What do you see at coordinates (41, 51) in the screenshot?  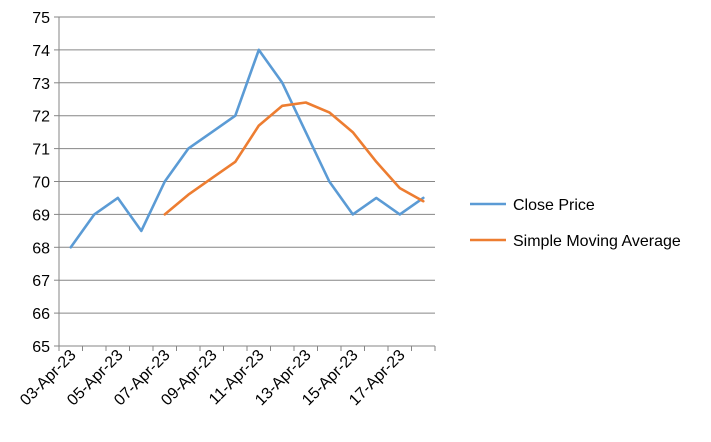 I see `y-tick-label: 74` at bounding box center [41, 51].